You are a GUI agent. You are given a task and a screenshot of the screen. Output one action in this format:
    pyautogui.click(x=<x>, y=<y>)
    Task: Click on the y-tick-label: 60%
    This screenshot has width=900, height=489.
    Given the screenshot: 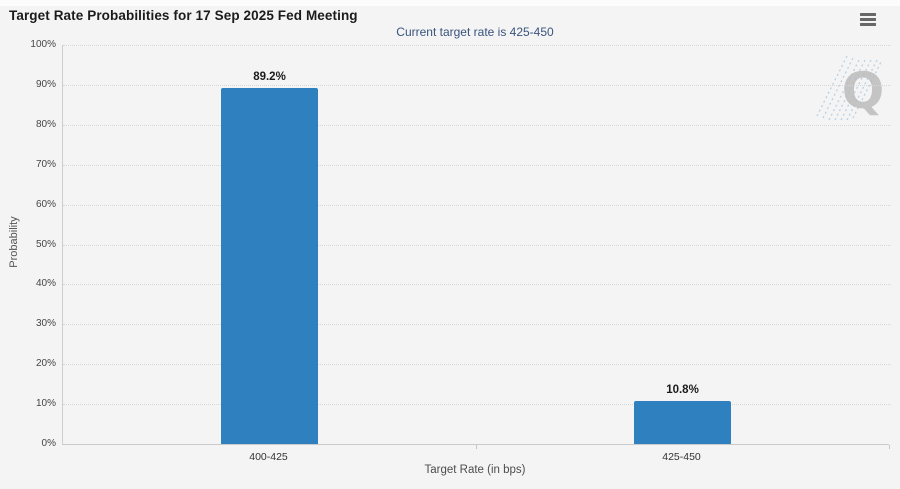 What is the action you would take?
    pyautogui.click(x=45, y=204)
    